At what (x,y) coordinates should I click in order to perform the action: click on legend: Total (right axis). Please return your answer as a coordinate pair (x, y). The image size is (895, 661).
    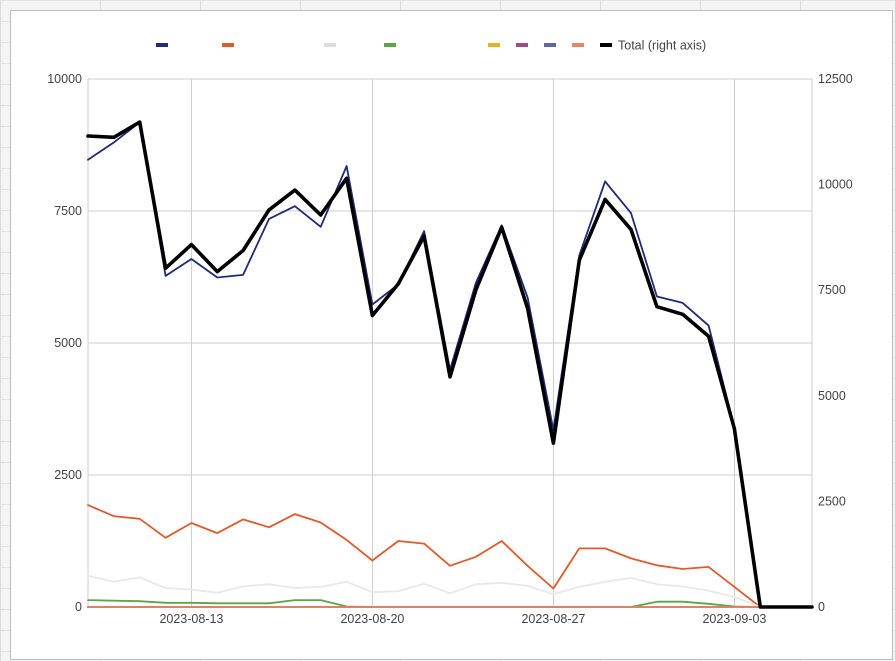
    Looking at the image, I should click on (431, 46).